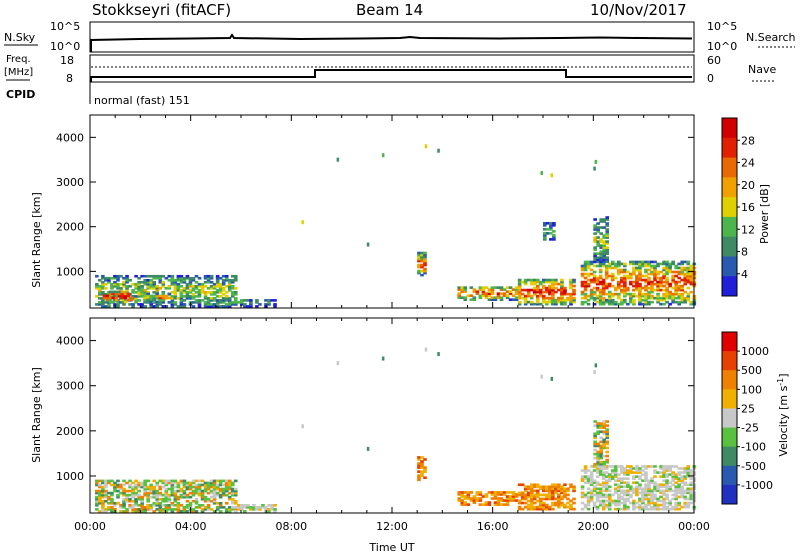  Describe the element at coordinates (391, 547) in the screenshot. I see `time-axis-label: Time UT` at that location.